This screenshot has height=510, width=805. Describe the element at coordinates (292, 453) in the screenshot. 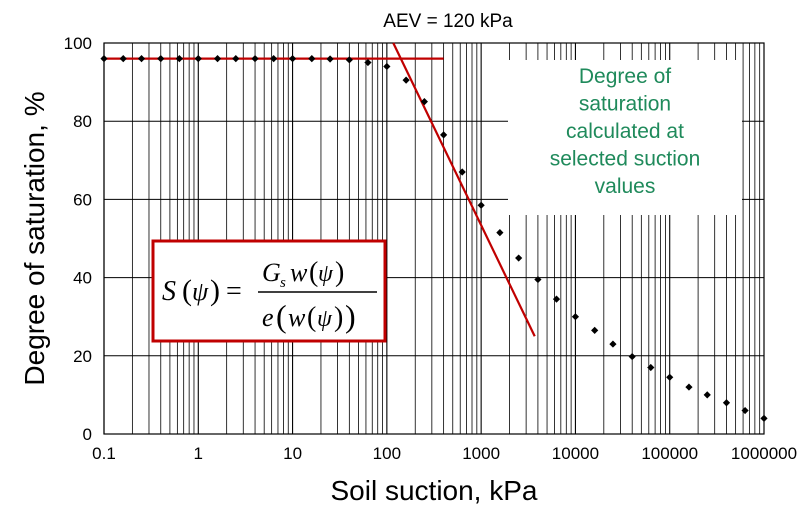

I see `x-tick-label: 10` at that location.